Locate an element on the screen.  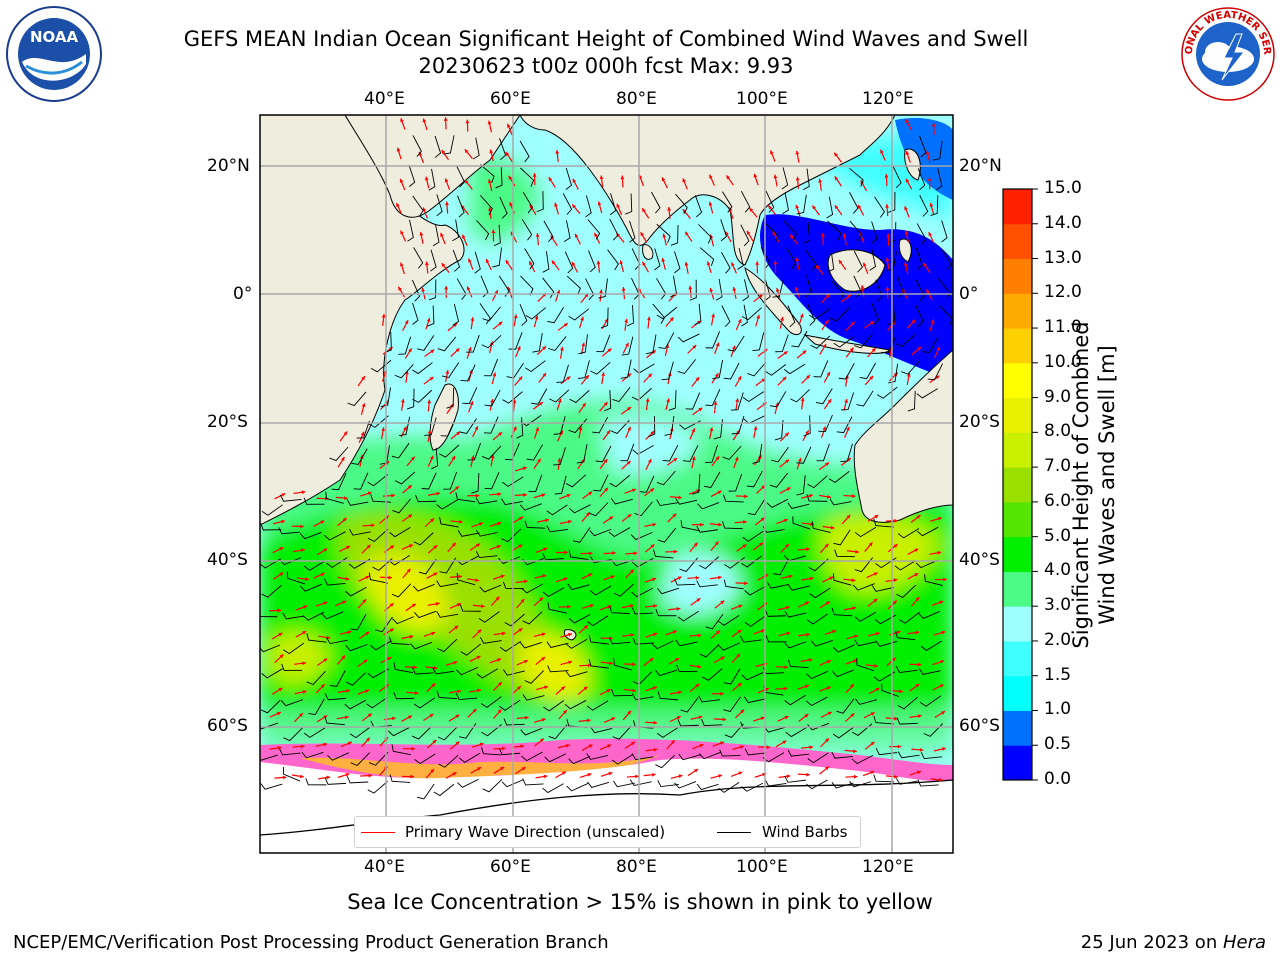
colorbar-label-line2: Wind Waves and Swell [m] is located at coordinates (1107, 485).